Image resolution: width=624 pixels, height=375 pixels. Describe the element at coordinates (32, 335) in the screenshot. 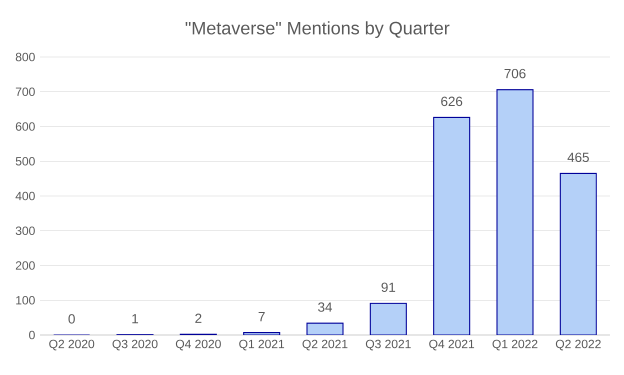

I see `y-tick-label: 0` at that location.